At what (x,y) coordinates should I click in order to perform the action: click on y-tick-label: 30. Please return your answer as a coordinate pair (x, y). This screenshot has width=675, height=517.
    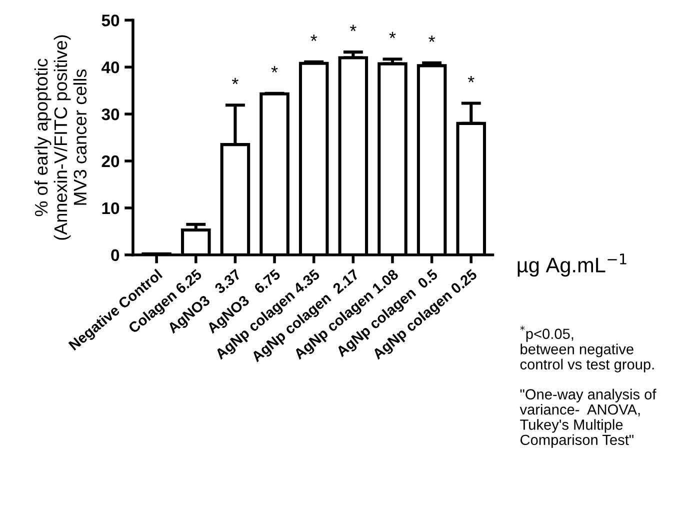
    Looking at the image, I should click on (111, 114).